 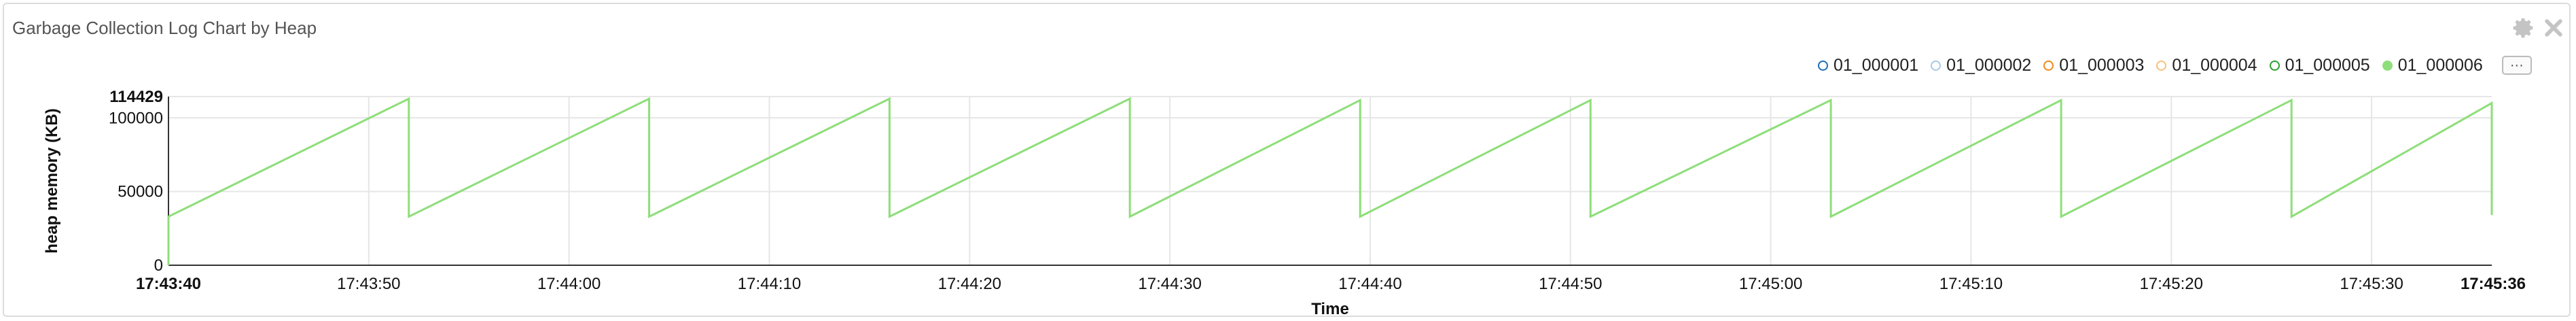 I want to click on x-axis-title: Time, so click(x=1330, y=309).